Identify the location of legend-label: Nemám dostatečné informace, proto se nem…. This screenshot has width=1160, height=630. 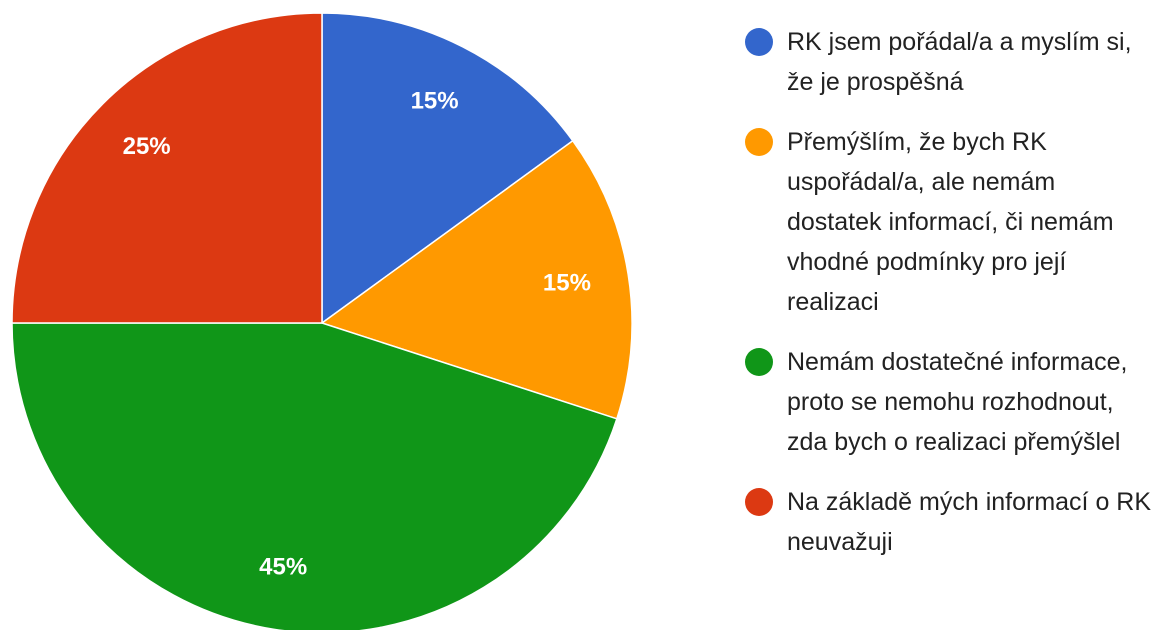
(957, 402).